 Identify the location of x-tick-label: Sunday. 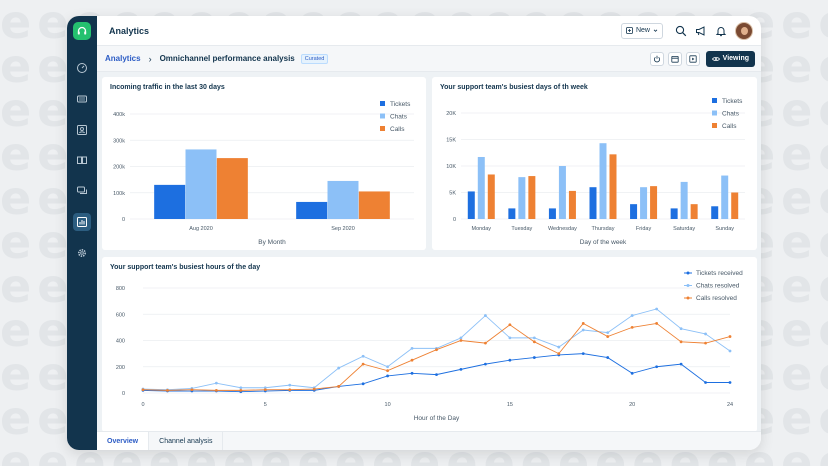
(724, 229).